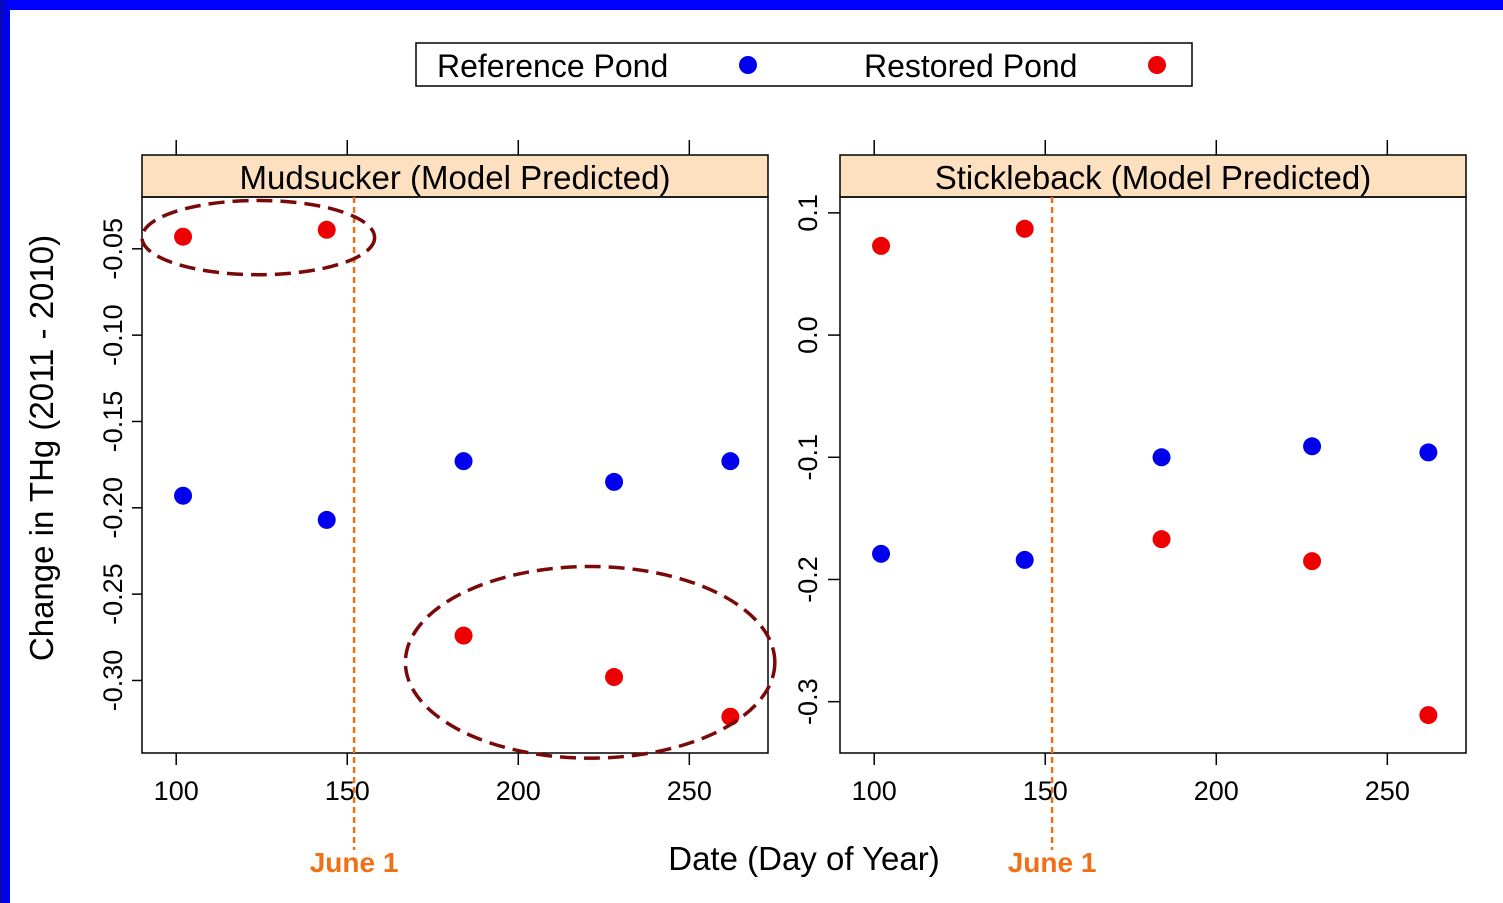 The width and height of the screenshot is (1503, 903). I want to click on x-axis-title: Date (Day of Year), so click(803, 858).